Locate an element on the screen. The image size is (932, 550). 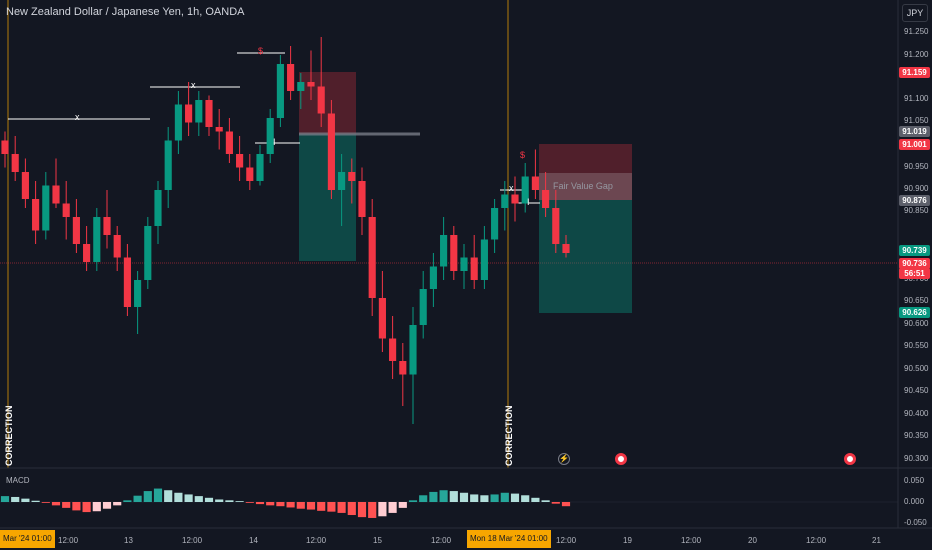
currency-button: JPY is located at coordinates (915, 13).